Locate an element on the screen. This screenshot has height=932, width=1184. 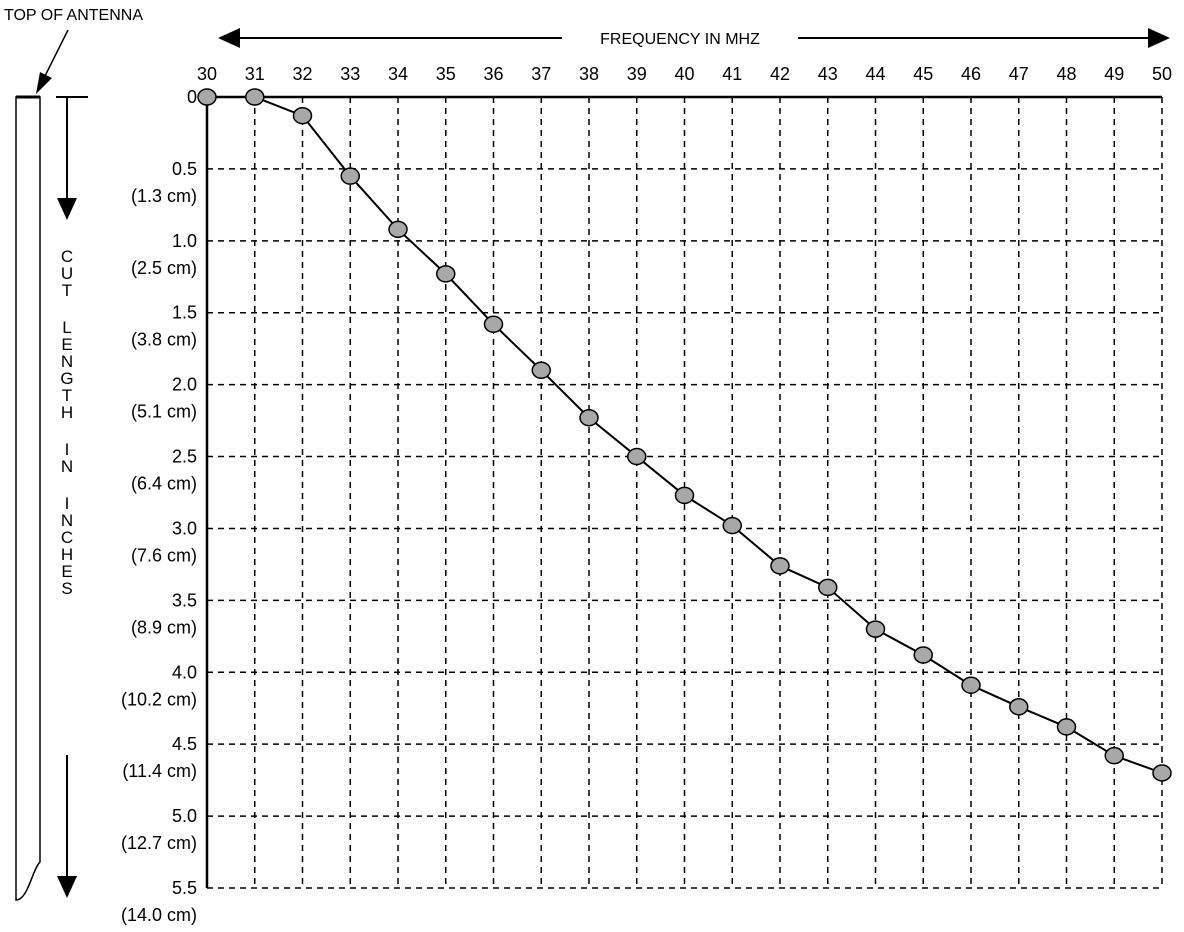
y-axis-title-char: G is located at coordinates (66, 378).